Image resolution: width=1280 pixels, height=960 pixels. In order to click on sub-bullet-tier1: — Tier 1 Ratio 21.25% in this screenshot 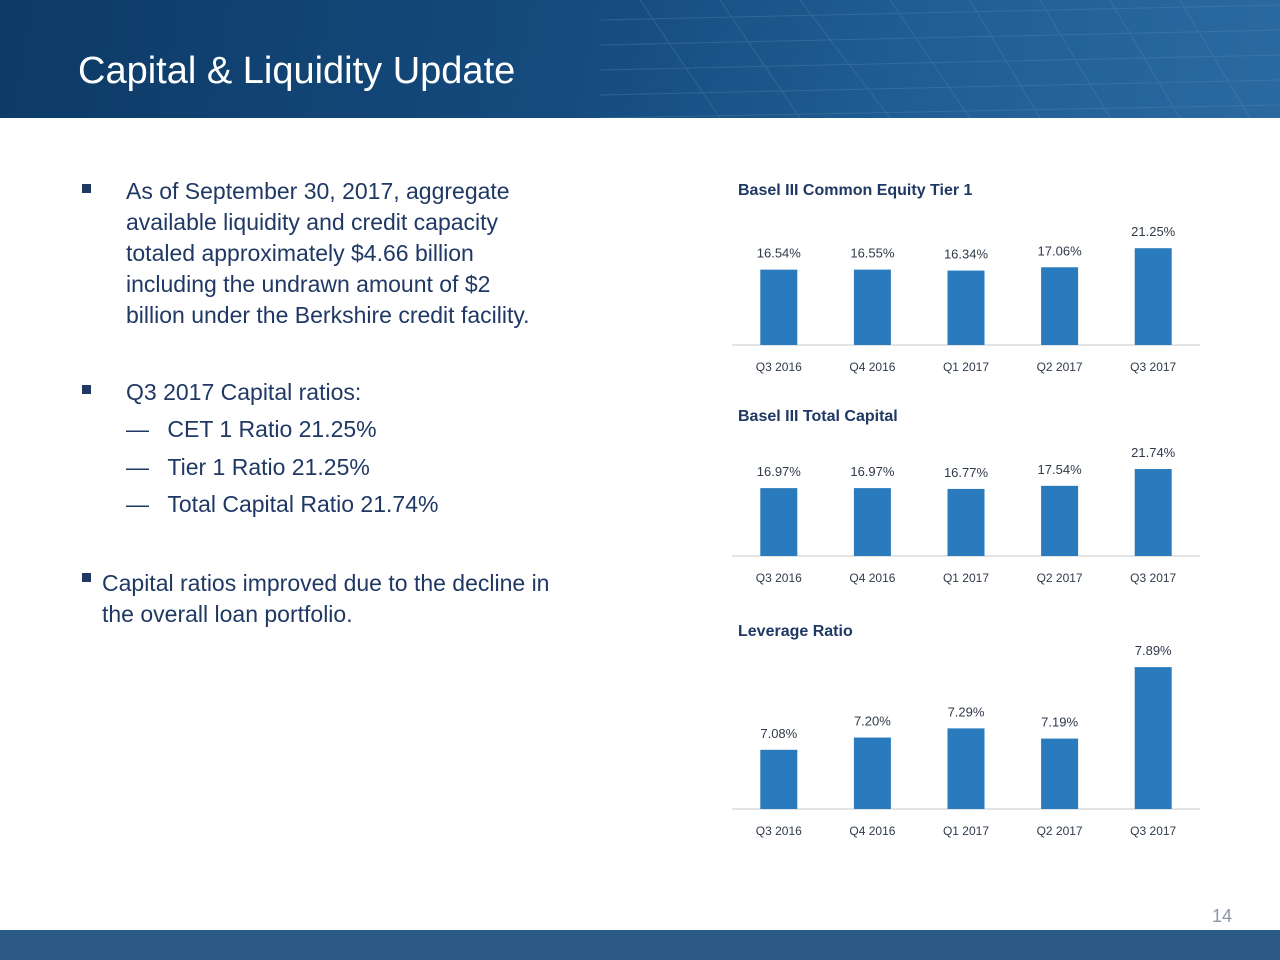, I will do `click(248, 467)`.